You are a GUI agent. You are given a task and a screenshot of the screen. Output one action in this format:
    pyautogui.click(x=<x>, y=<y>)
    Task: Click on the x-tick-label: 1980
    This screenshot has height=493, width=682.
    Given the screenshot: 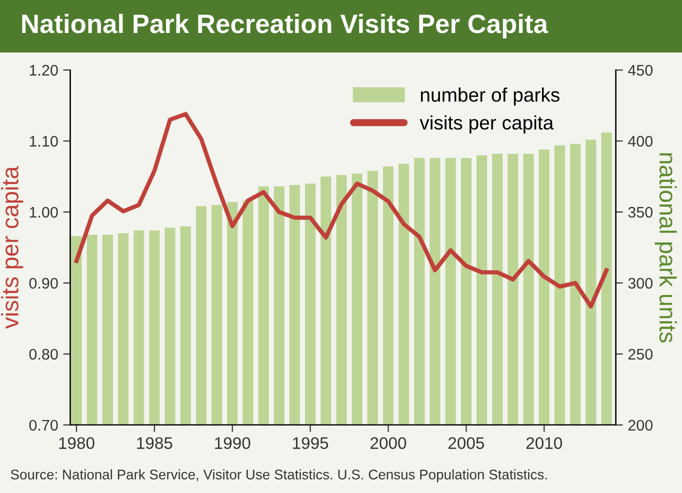 What is the action you would take?
    pyautogui.click(x=76, y=443)
    